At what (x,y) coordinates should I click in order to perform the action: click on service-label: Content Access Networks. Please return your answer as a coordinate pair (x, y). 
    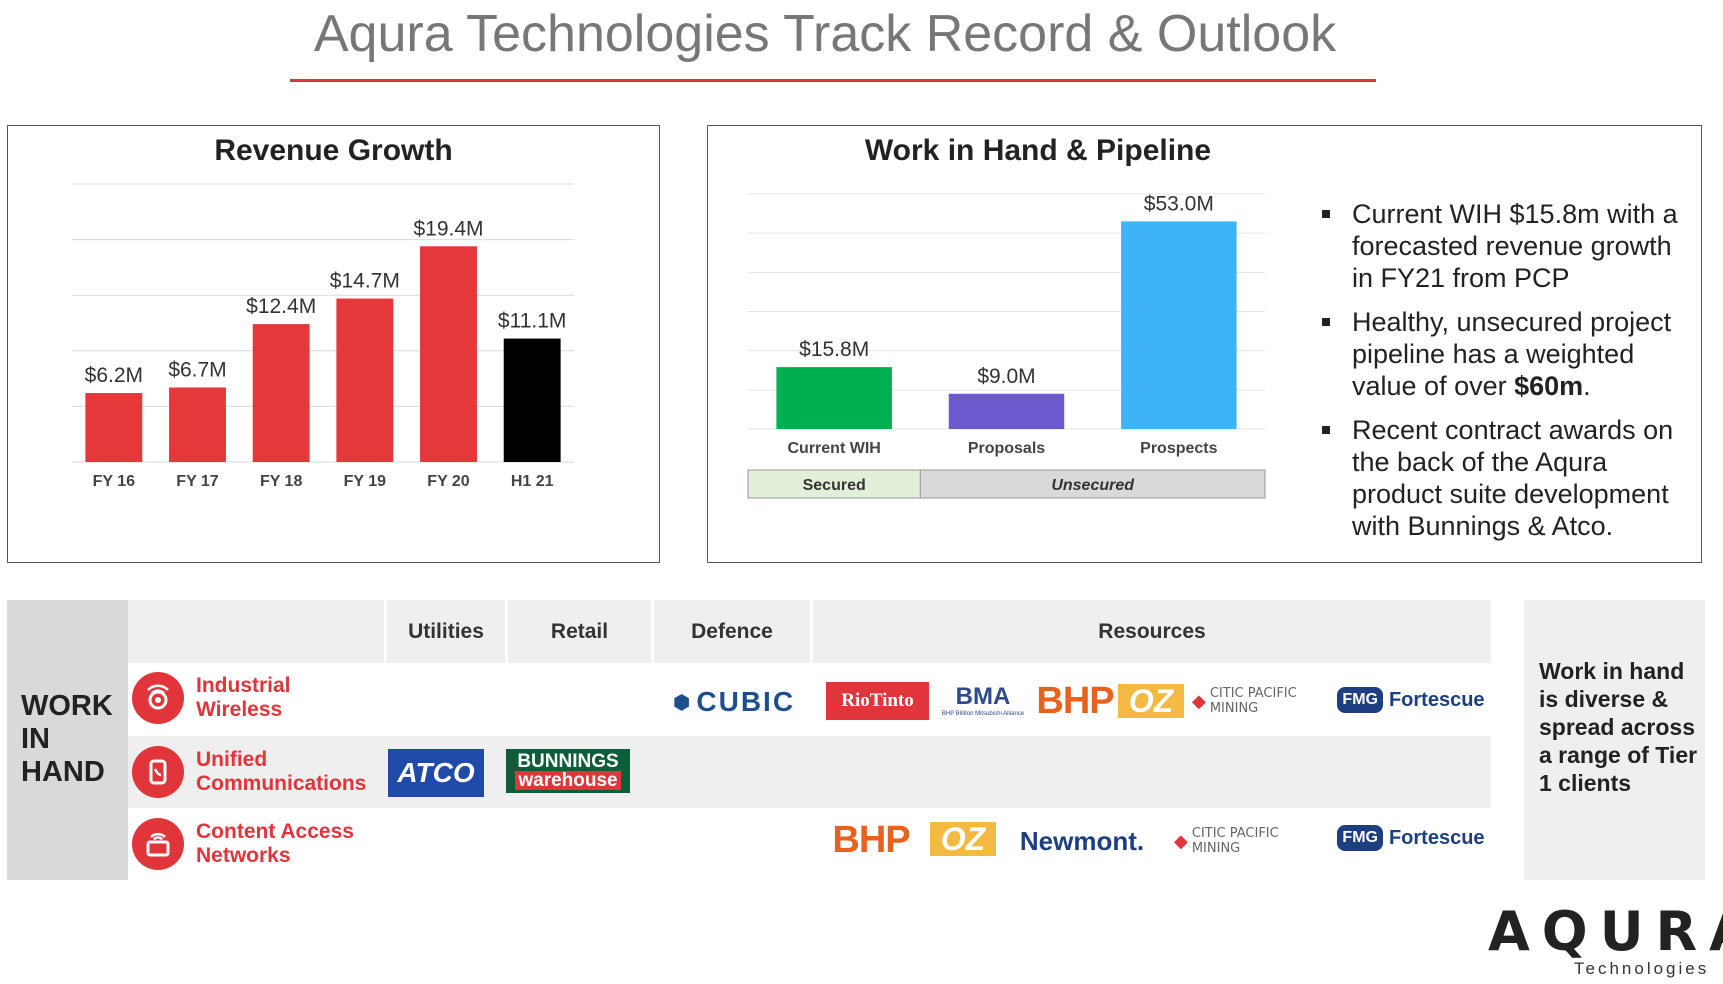
    Looking at the image, I should click on (275, 843).